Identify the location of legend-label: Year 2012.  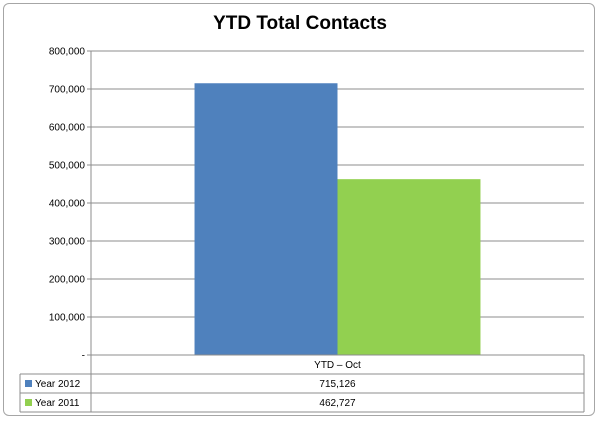
(58, 384).